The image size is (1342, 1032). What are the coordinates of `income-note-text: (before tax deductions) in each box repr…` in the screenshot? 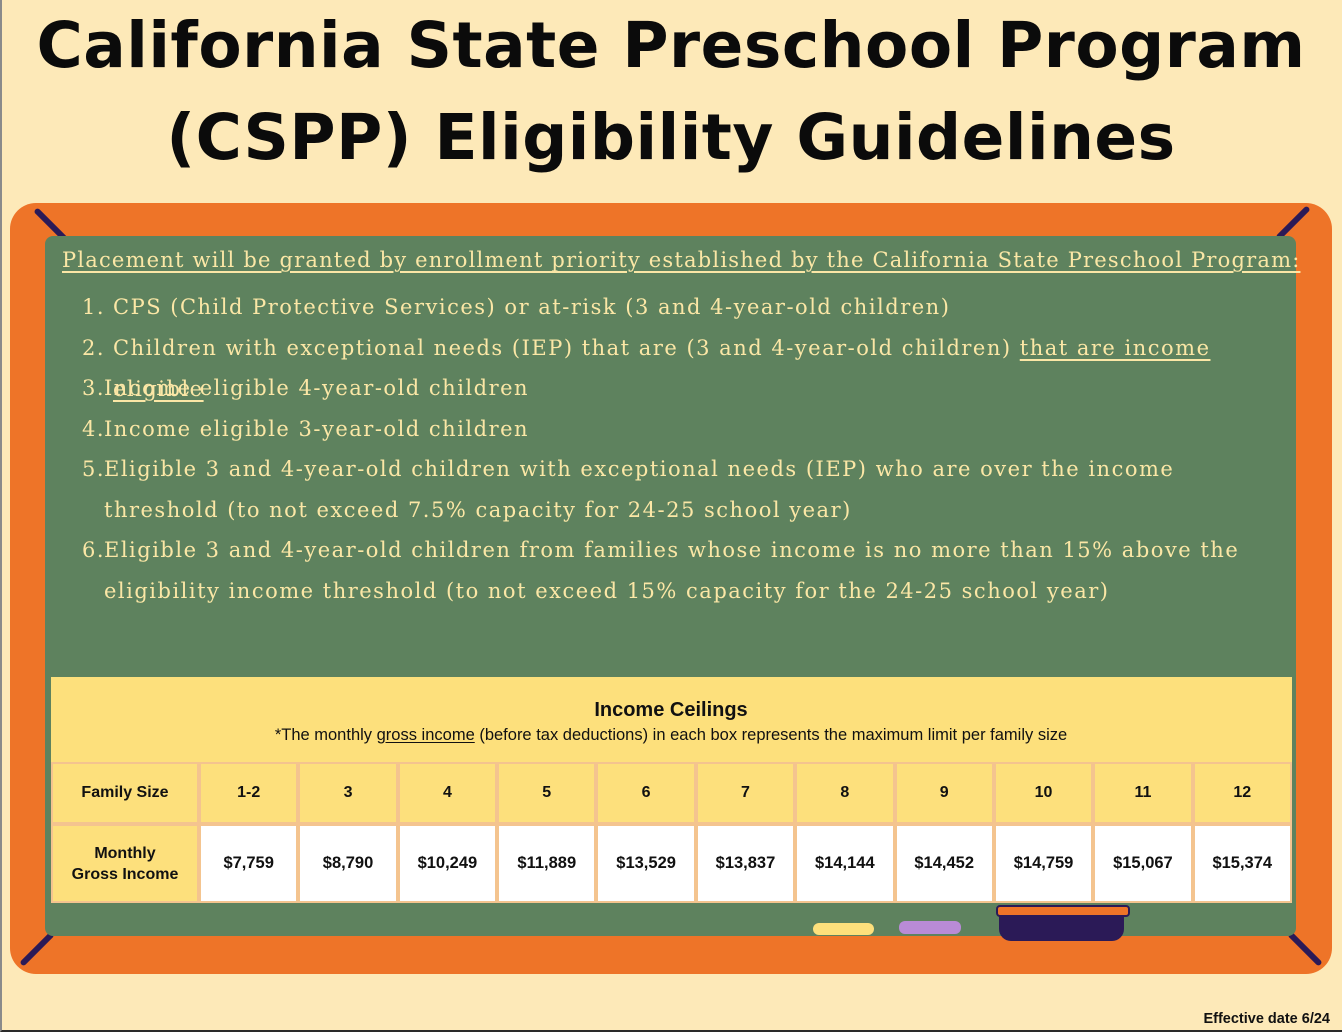 It's located at (771, 735).